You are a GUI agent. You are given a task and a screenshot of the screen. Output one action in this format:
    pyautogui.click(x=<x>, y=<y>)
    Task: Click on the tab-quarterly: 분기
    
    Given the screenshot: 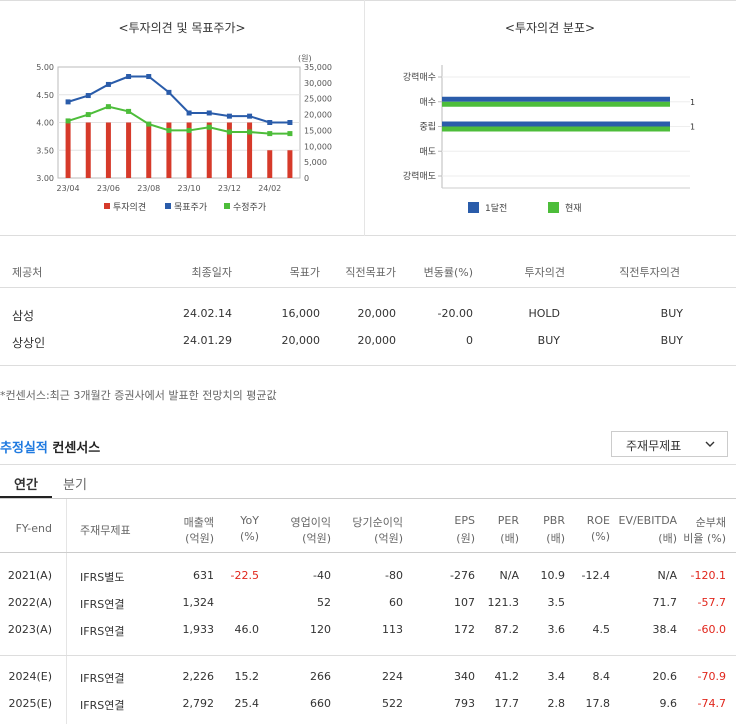 What is the action you would take?
    pyautogui.click(x=75, y=485)
    